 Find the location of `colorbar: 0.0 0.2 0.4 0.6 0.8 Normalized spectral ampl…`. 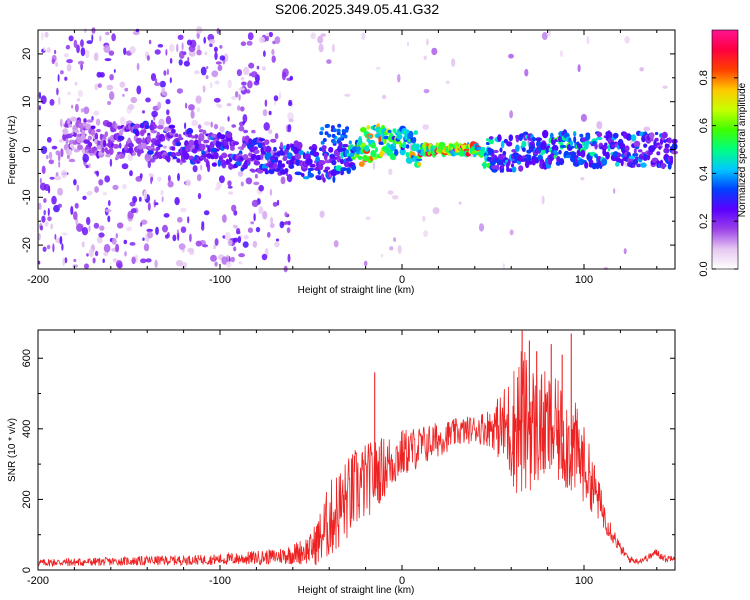

colorbar: 0.0 0.2 0.4 0.6 0.8 Normalized spectral ampl… is located at coordinates (723, 153).